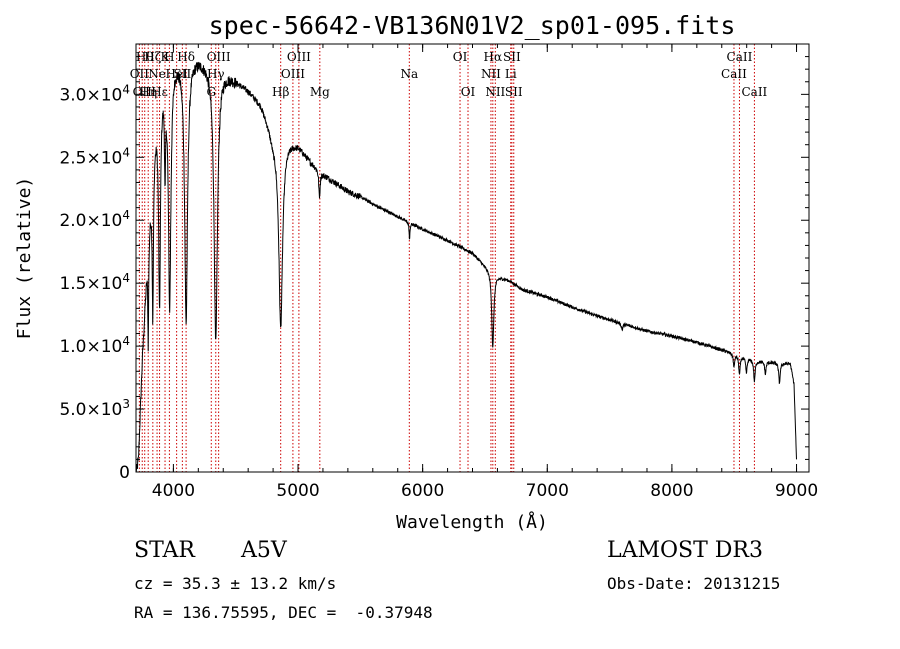  Describe the element at coordinates (94, 93) in the screenshot. I see `y-tick-label-6: 3.0×10⁴` at that location.